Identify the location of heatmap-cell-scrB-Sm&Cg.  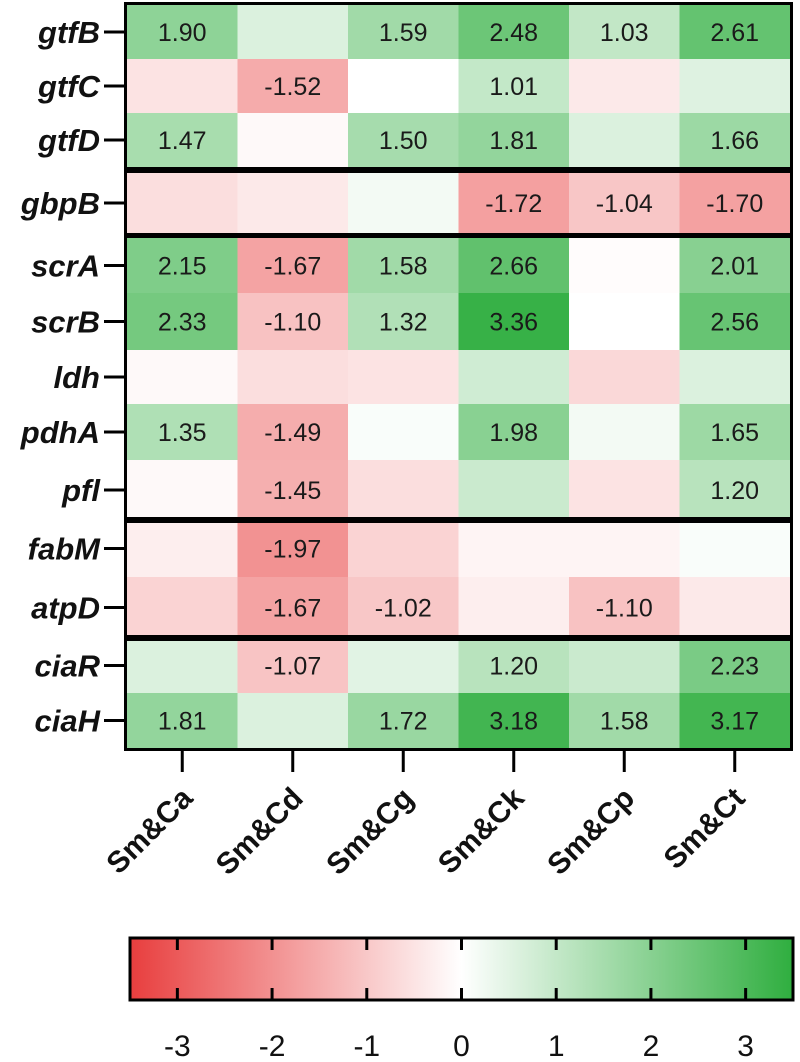
(404, 321).